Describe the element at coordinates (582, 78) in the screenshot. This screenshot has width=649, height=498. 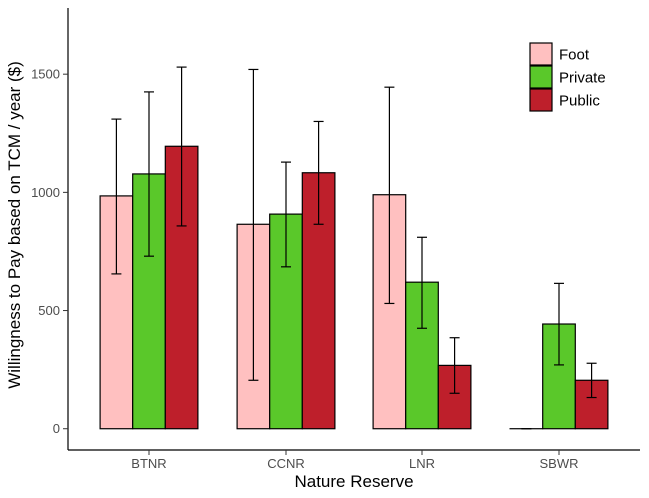
I see `legend-label-private: Private` at that location.